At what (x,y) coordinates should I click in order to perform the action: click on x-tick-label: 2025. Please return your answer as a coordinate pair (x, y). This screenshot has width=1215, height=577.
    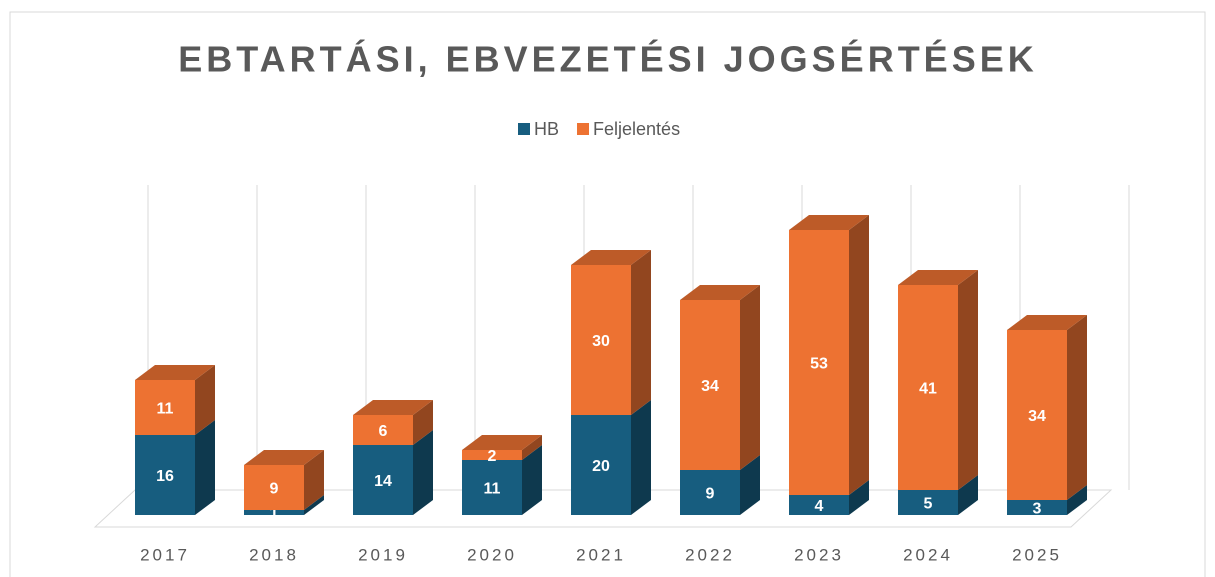
    Looking at the image, I should click on (1037, 554).